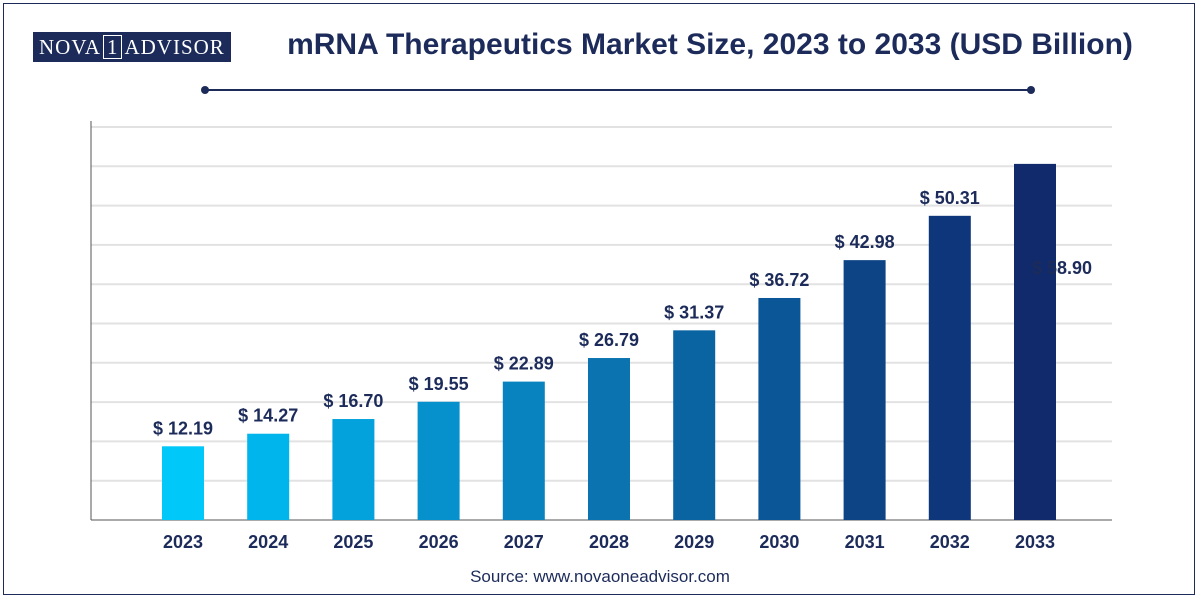 The width and height of the screenshot is (1200, 600). Describe the element at coordinates (353, 401) in the screenshot. I see `data-label-2025: $ 16.70` at that location.